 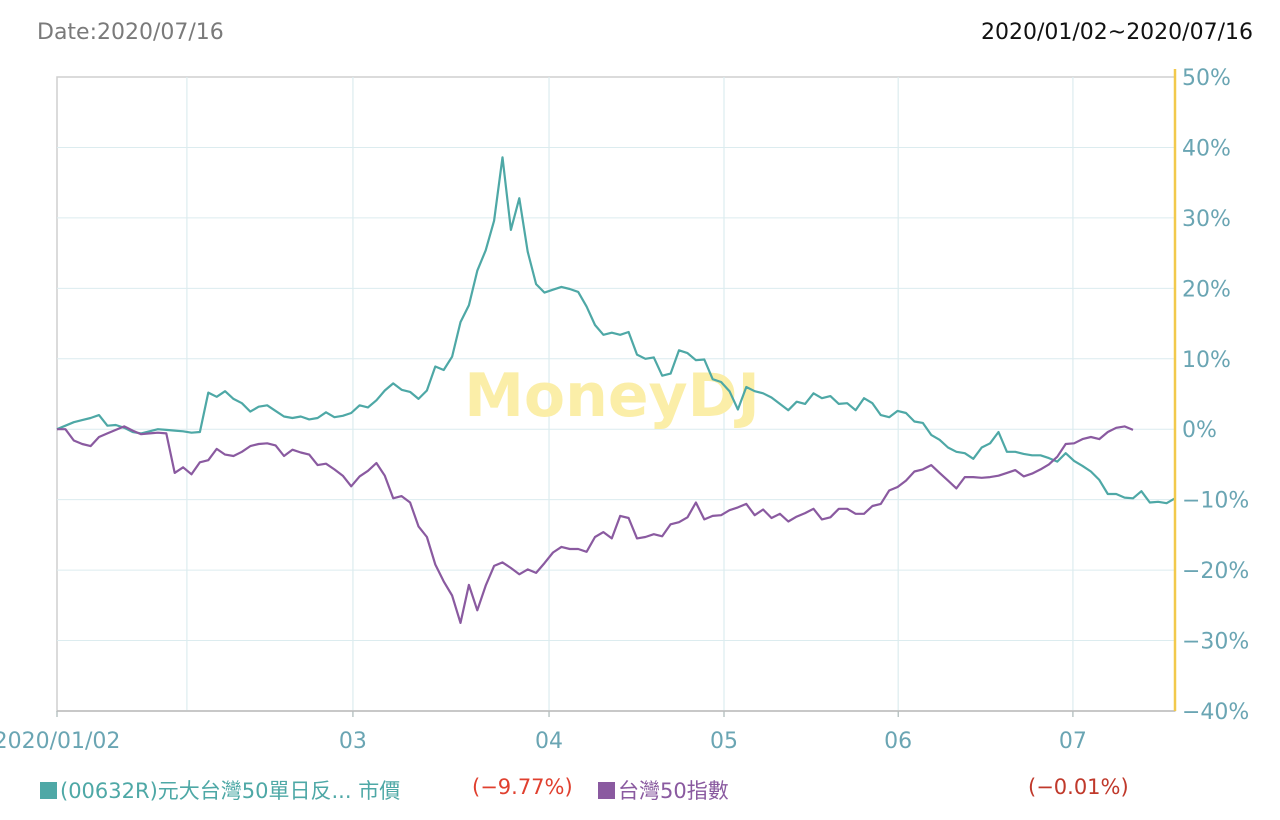 I want to click on x-tick-label: 04, so click(x=549, y=741).